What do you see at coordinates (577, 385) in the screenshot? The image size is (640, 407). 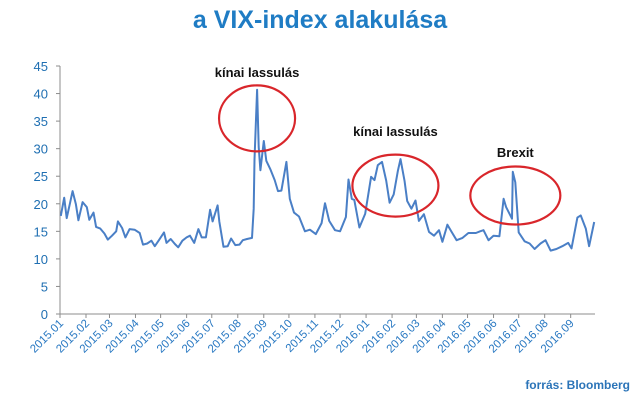 I see `source-note: forrás: Bloomberg` at bounding box center [577, 385].